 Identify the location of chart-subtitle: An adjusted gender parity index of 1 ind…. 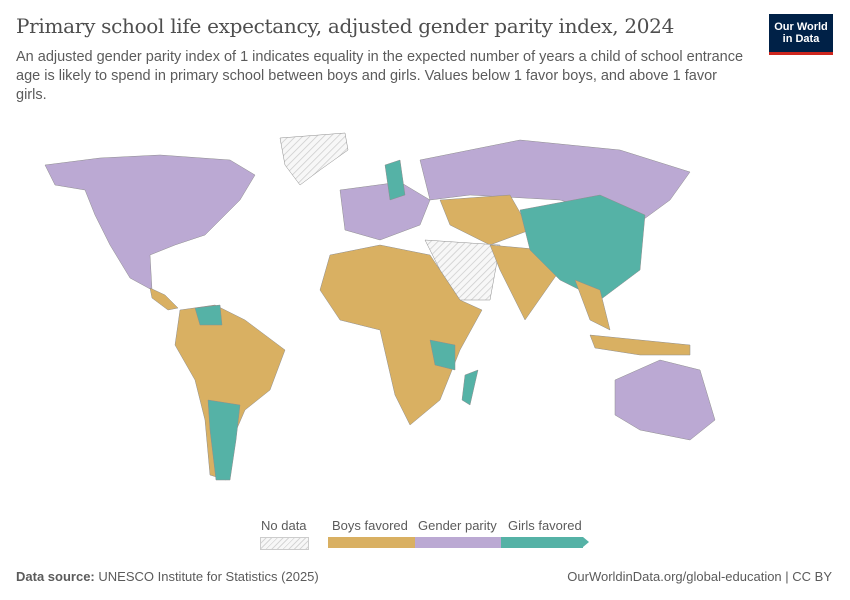
(380, 76).